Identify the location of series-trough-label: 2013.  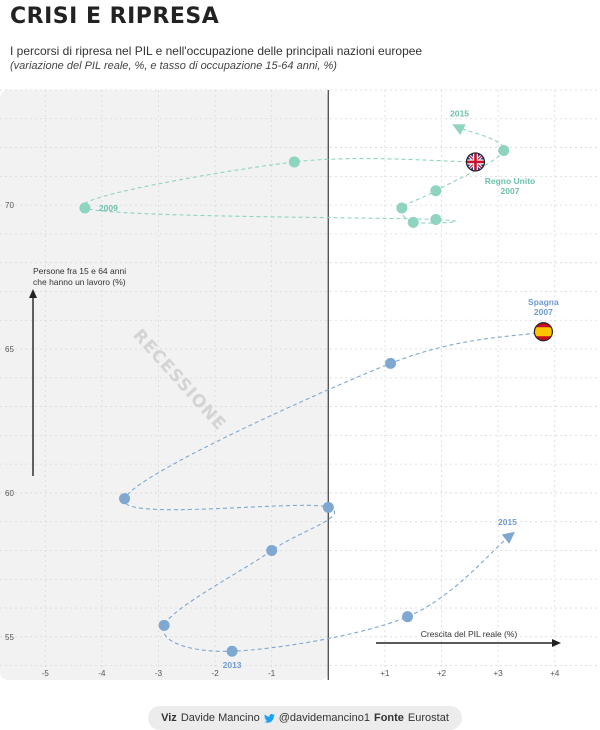
(232, 665).